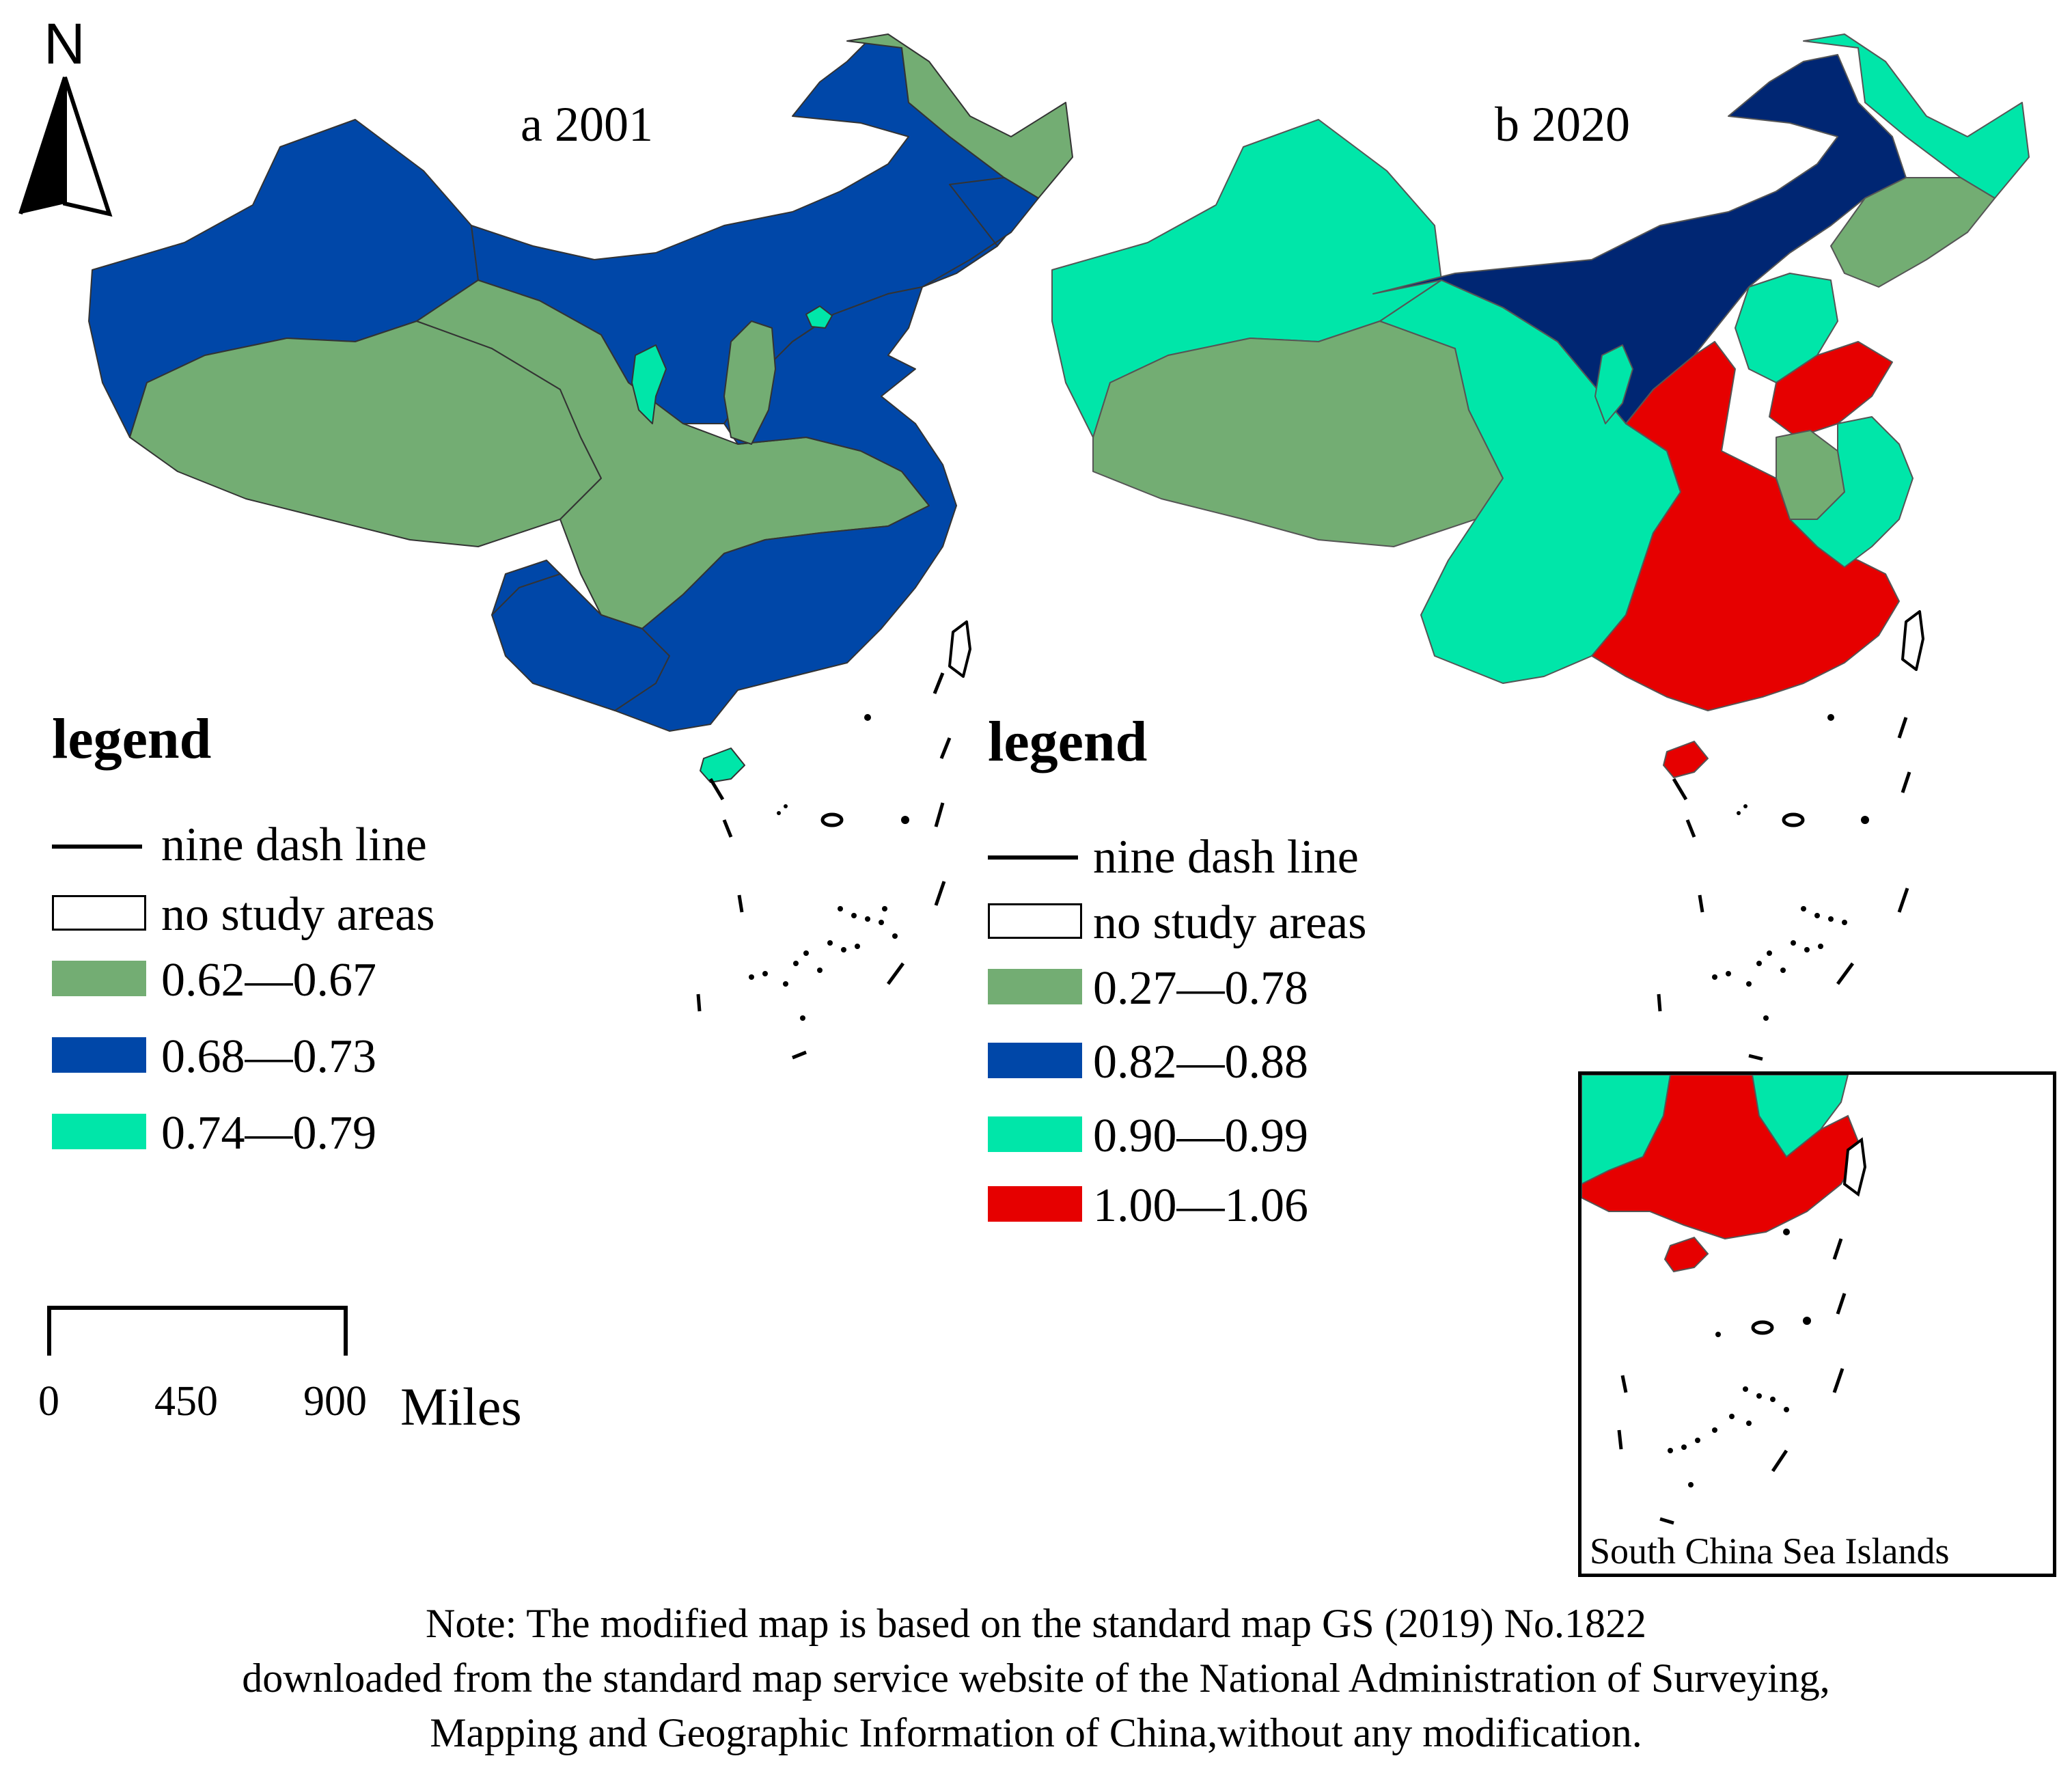  Describe the element at coordinates (64, 44) in the screenshot. I see `north-arrow-label: N` at that location.